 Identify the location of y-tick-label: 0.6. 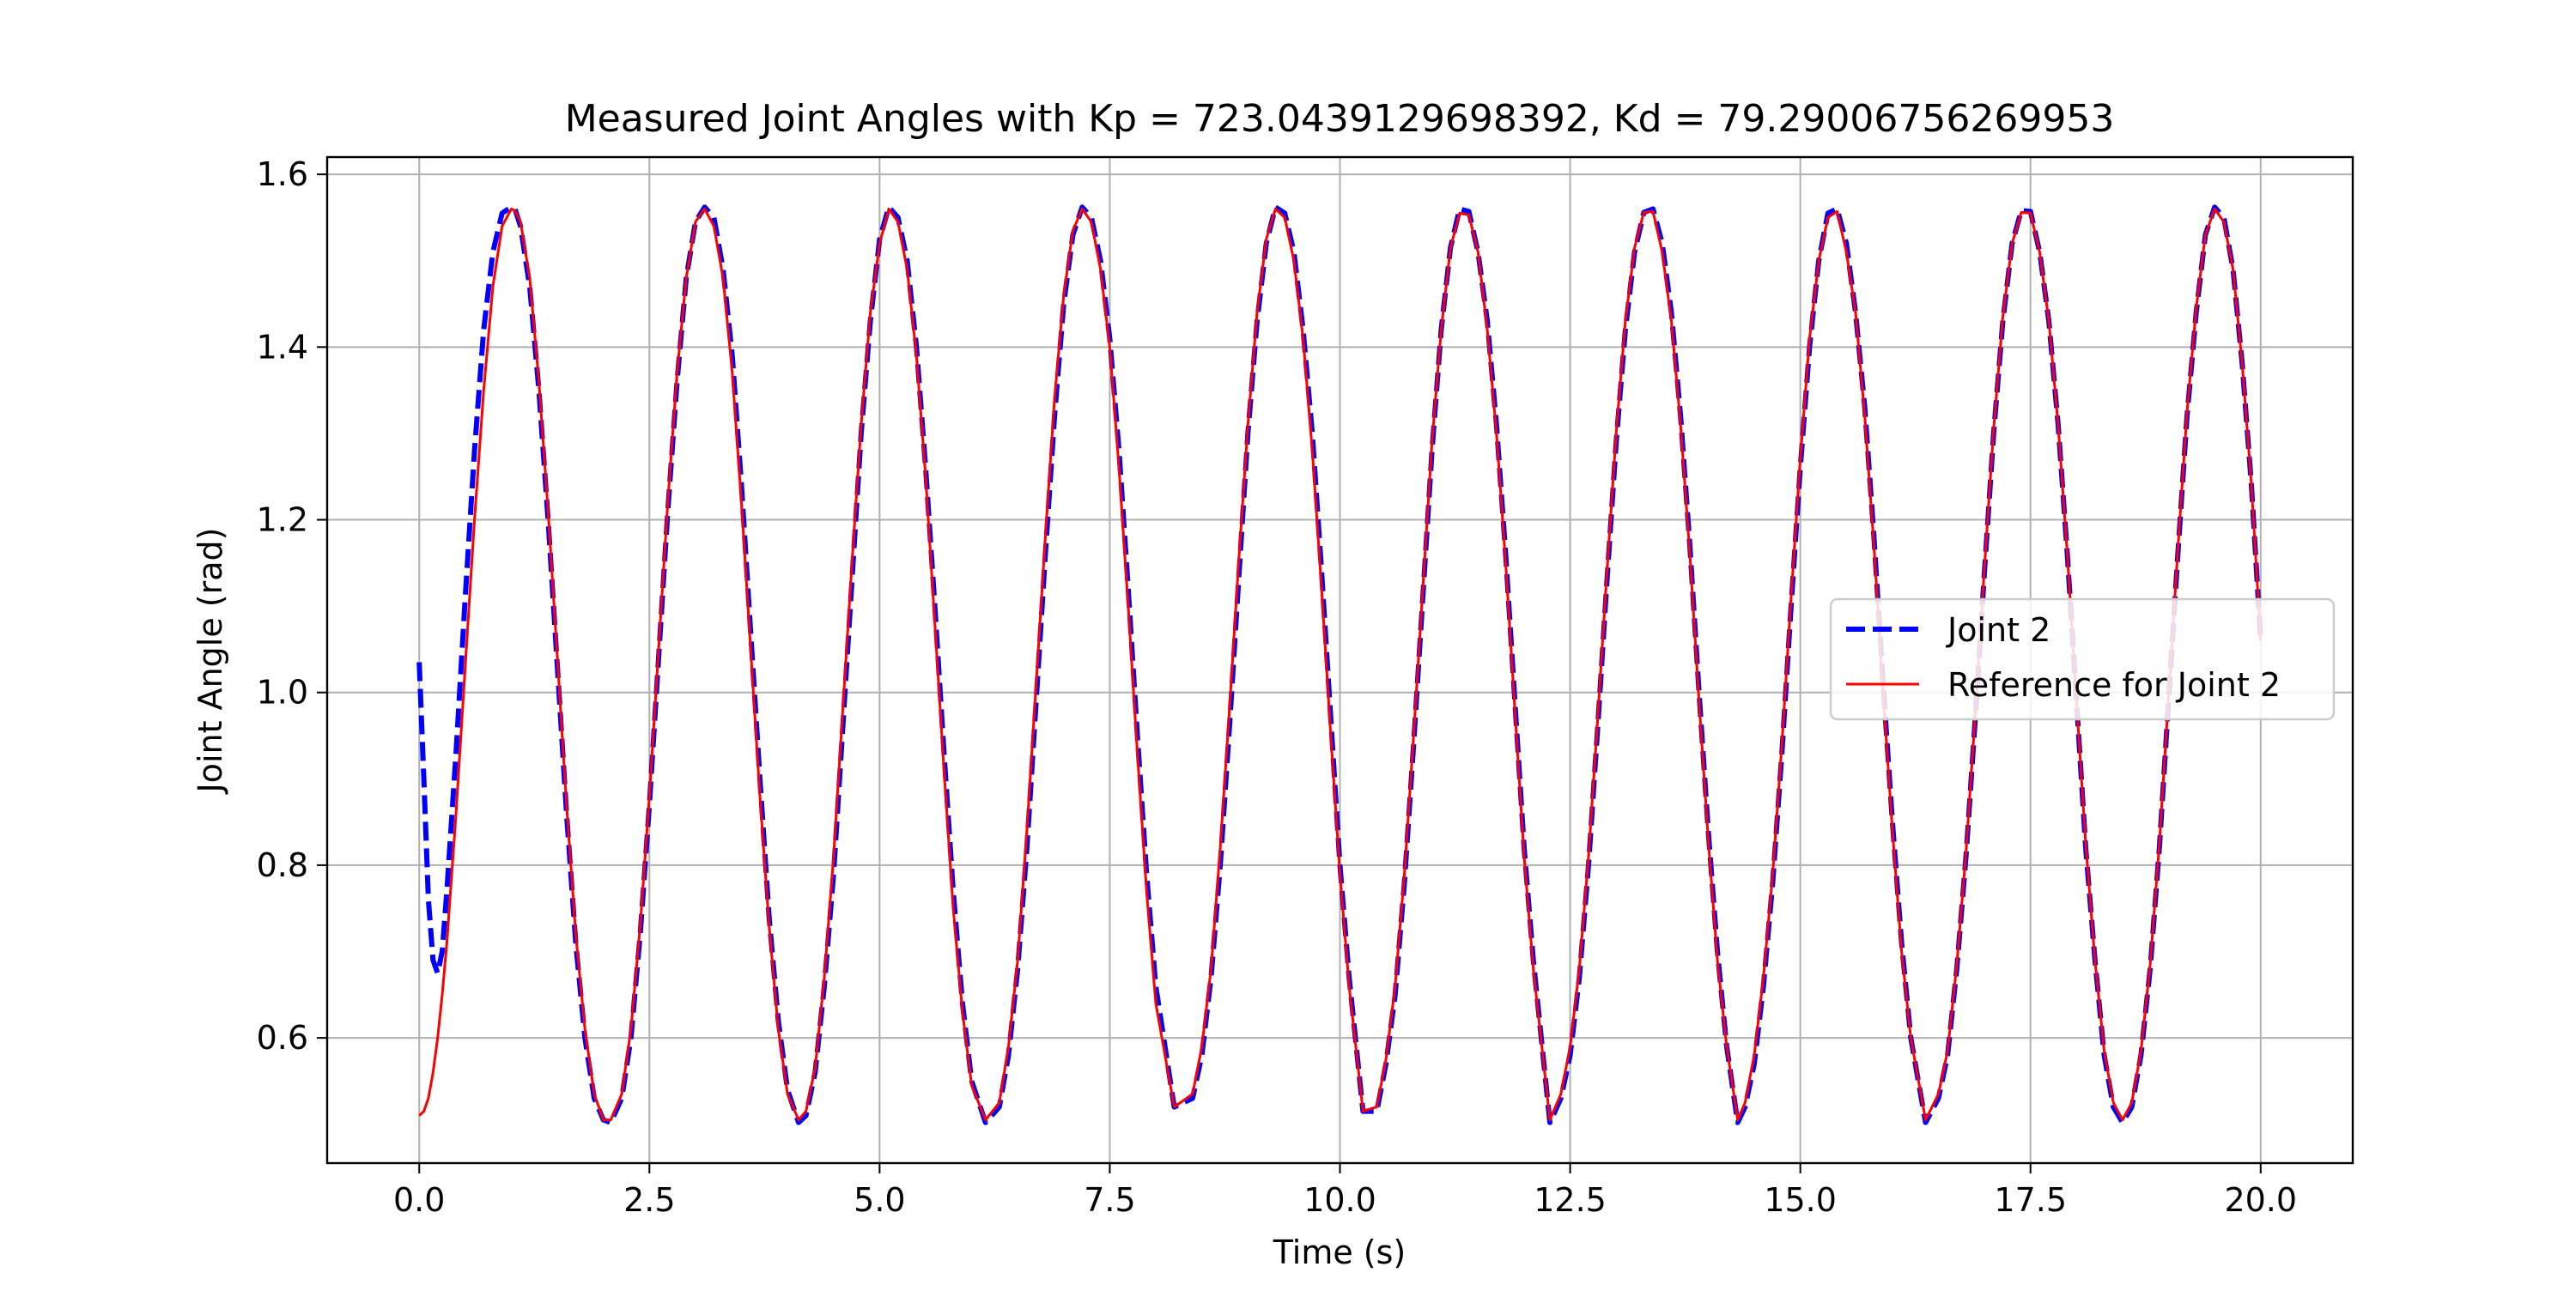
(282, 1038).